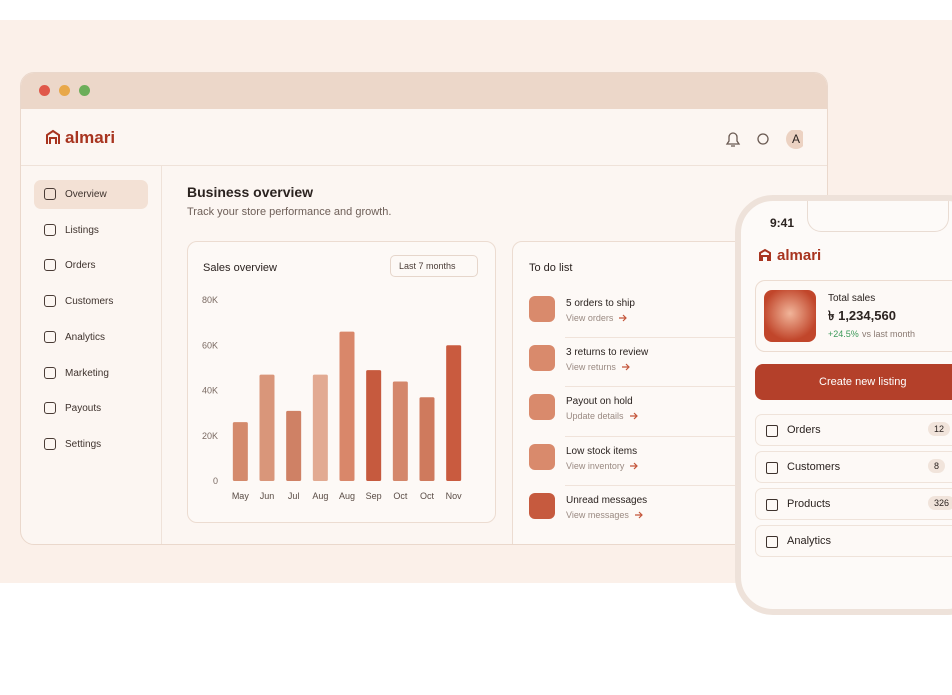 This screenshot has width=952, height=695. Describe the element at coordinates (863, 382) in the screenshot. I see `button-label: Create new listing` at that location.